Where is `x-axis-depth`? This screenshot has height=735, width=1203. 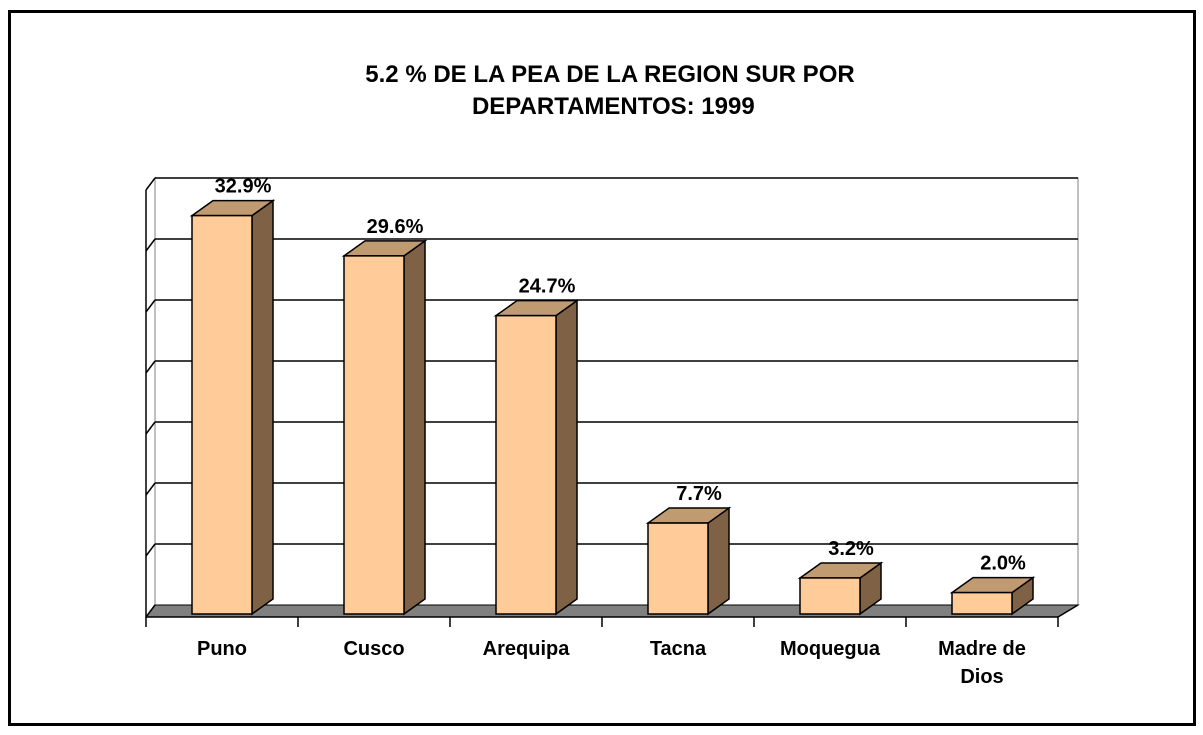
x-axis-depth is located at coordinates (1068, 611).